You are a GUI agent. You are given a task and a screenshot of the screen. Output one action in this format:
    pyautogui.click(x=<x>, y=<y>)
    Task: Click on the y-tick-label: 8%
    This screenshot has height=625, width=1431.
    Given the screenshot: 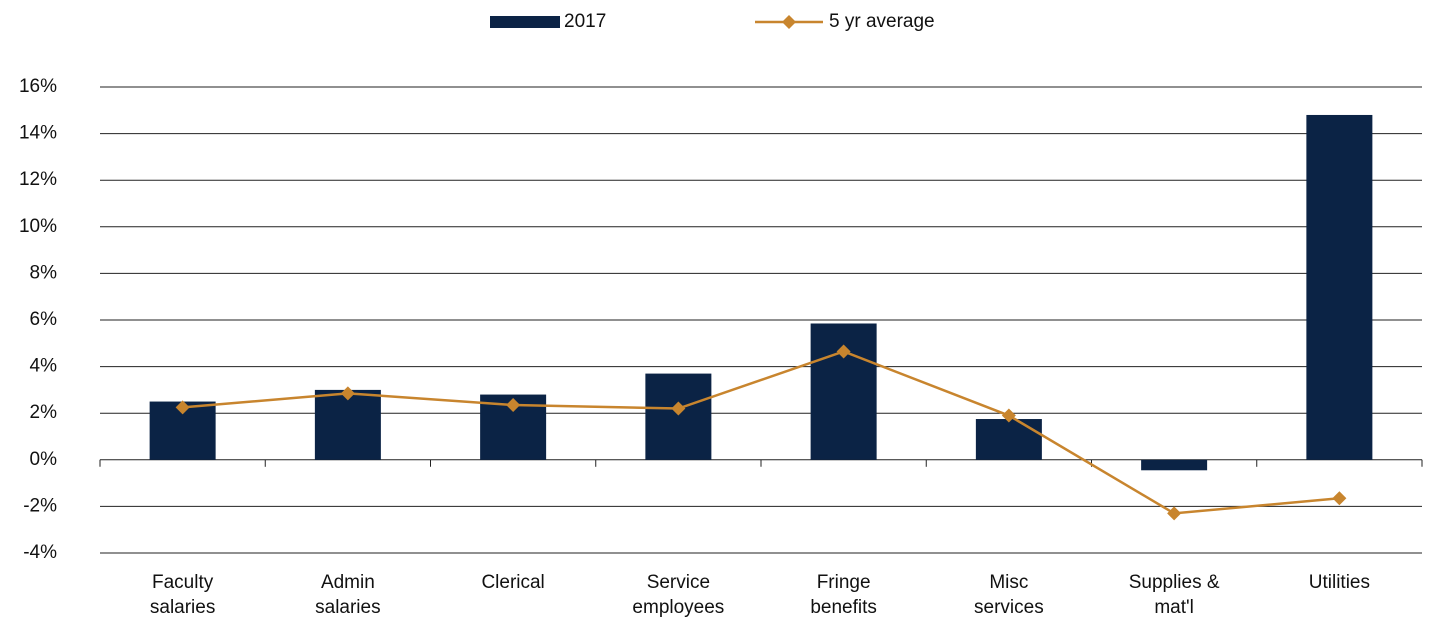 What is the action you would take?
    pyautogui.click(x=44, y=272)
    